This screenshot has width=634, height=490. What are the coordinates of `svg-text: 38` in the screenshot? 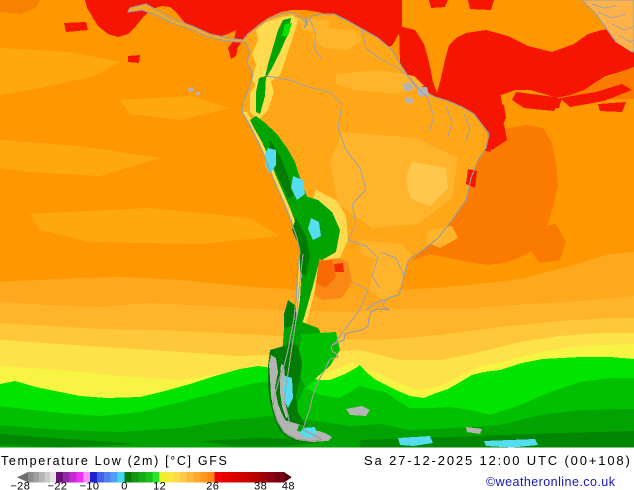 It's located at (260, 485).